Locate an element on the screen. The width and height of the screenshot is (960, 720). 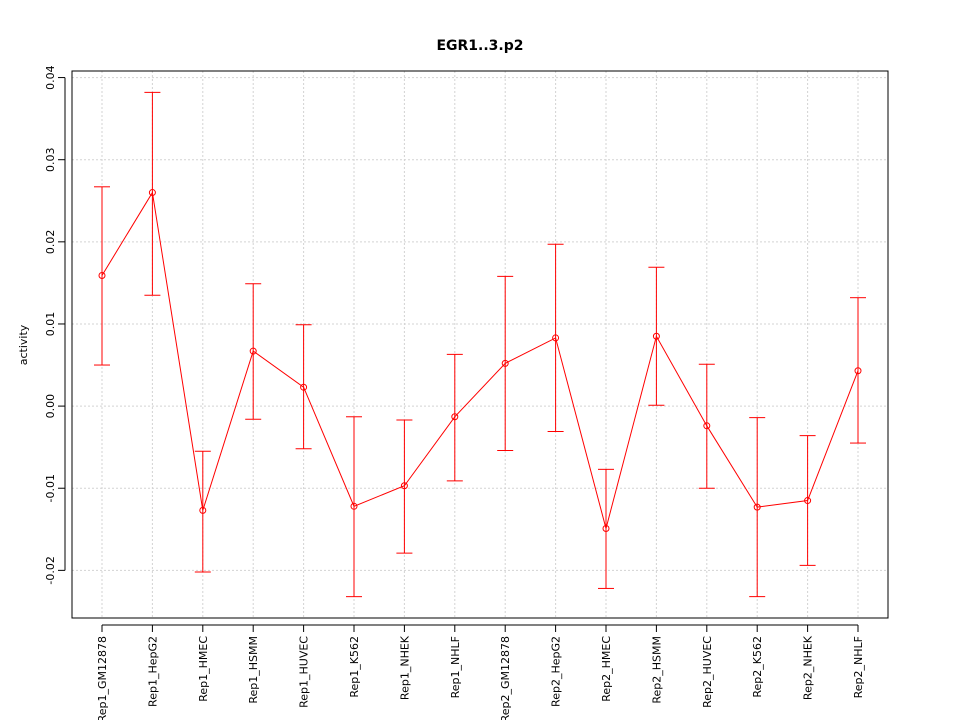
x-tick-label: Rep1_K562 is located at coordinates (354, 667).